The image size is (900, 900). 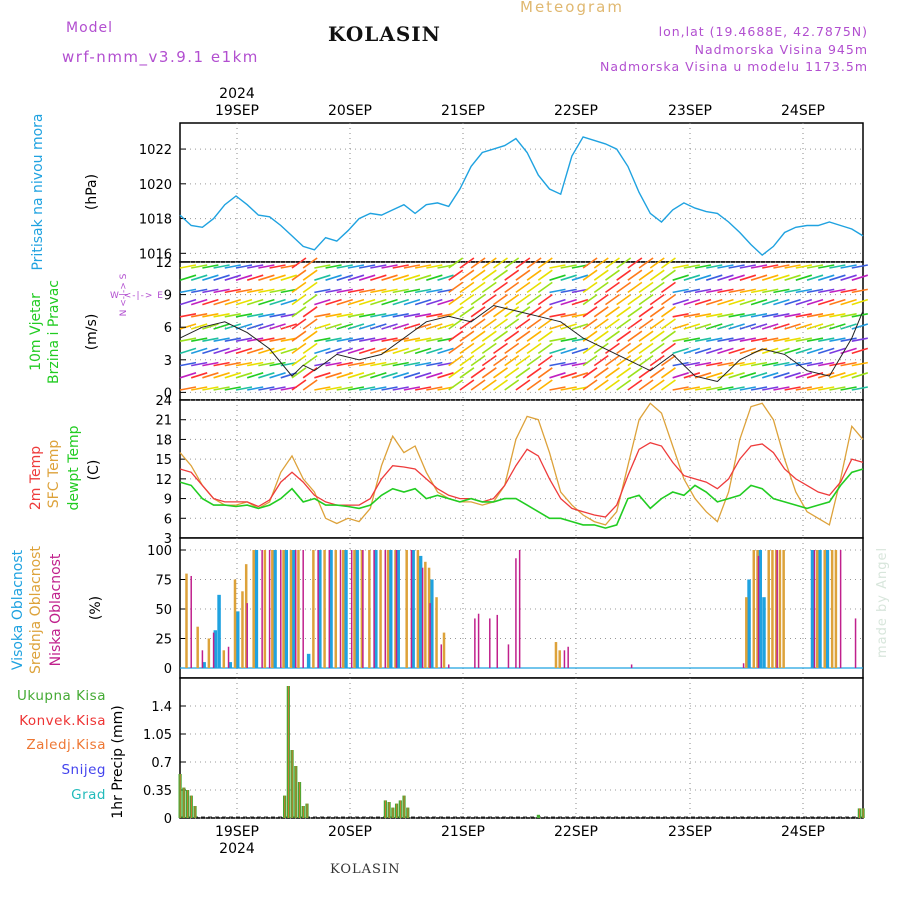 What do you see at coordinates (168, 328) in the screenshot?
I see `wind-ytick-label: 6` at bounding box center [168, 328].